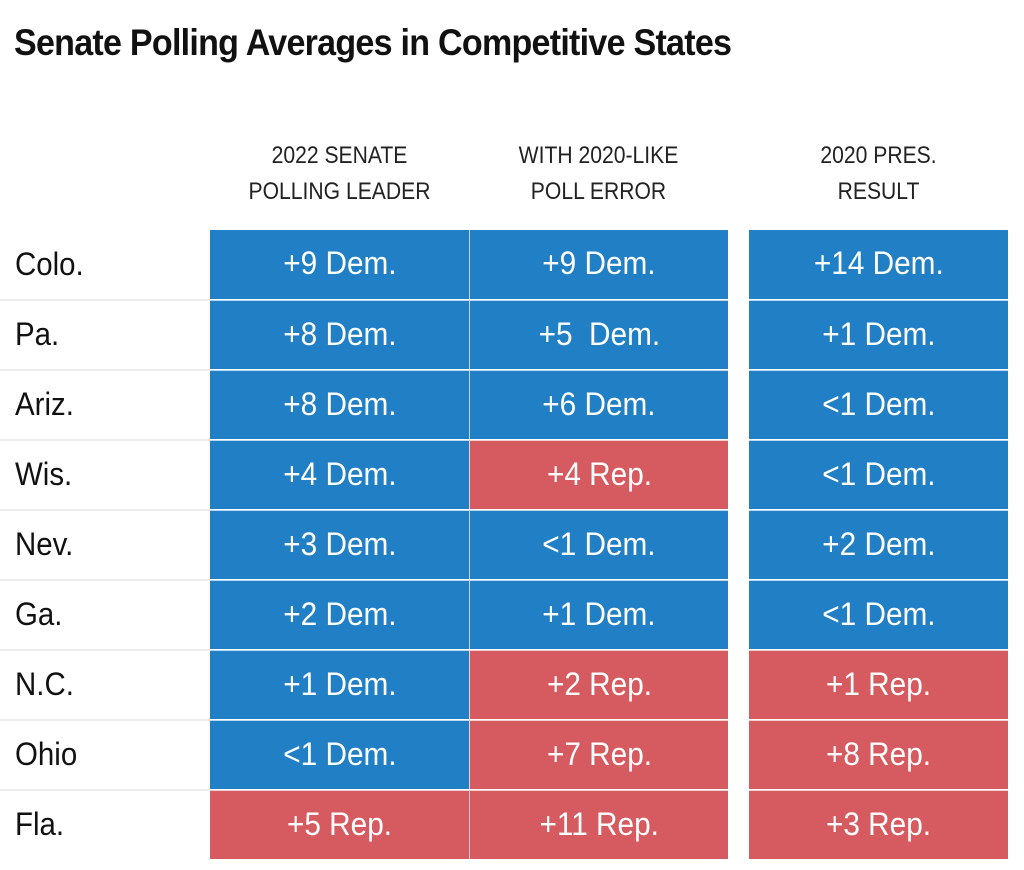  Describe the element at coordinates (44, 544) in the screenshot. I see `state-label: Nev.` at that location.